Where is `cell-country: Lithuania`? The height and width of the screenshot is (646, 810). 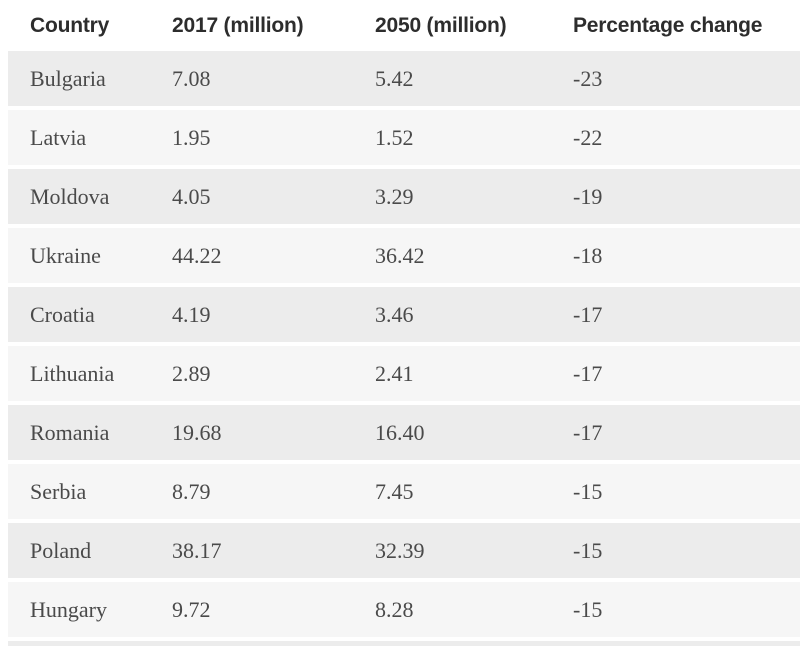 cell-country: Lithuania is located at coordinates (72, 373).